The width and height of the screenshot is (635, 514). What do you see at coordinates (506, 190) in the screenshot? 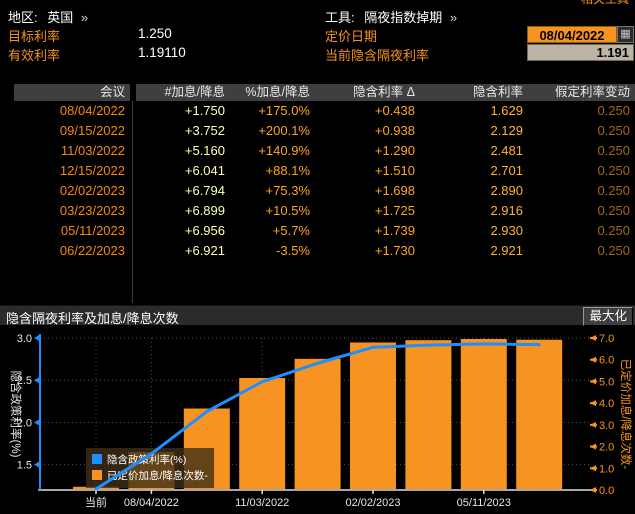
I see `table-cell: 2.890` at bounding box center [506, 190].